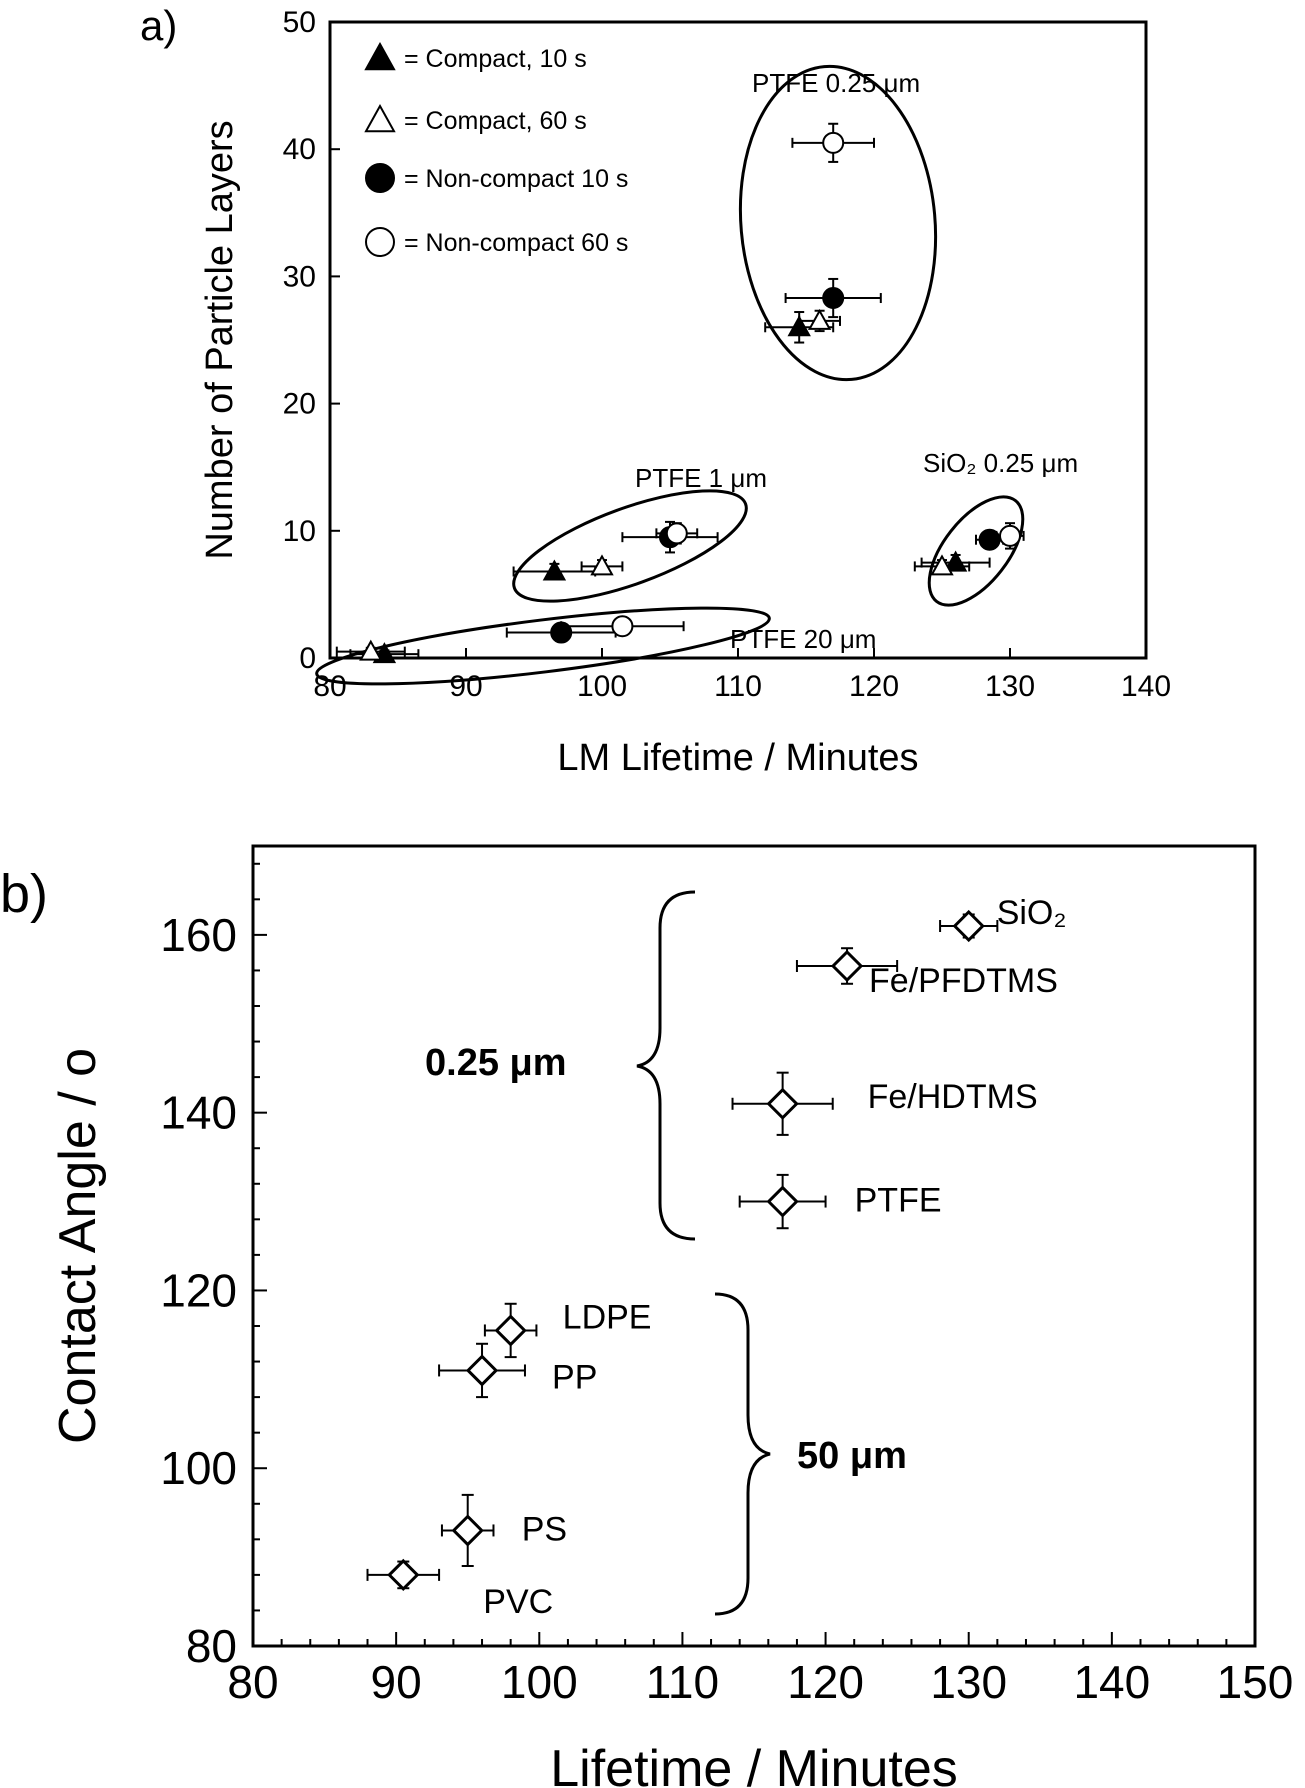 The image size is (1305, 1788). I want to click on point-label: PP, so click(574, 1377).